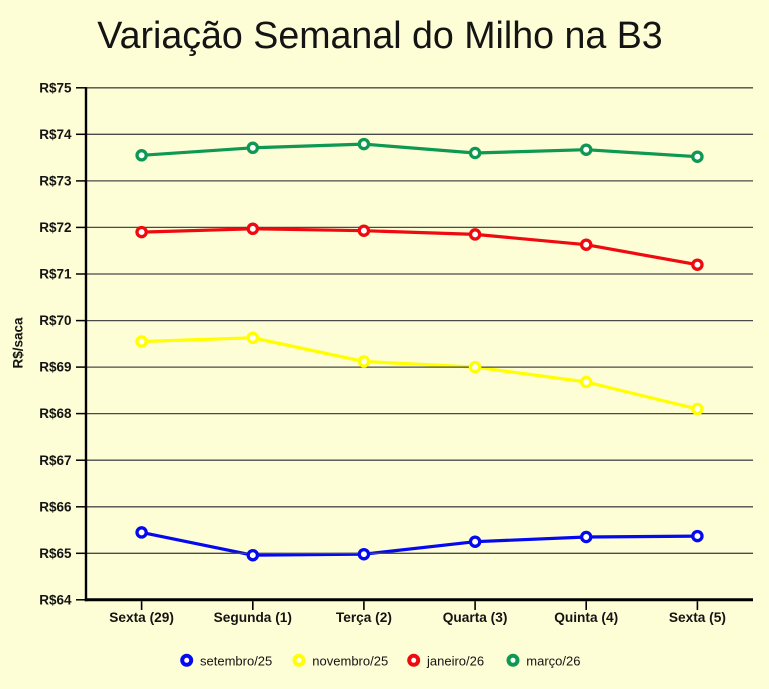  What do you see at coordinates (253, 617) in the screenshot?
I see `svg-text: Segunda (1)` at bounding box center [253, 617].